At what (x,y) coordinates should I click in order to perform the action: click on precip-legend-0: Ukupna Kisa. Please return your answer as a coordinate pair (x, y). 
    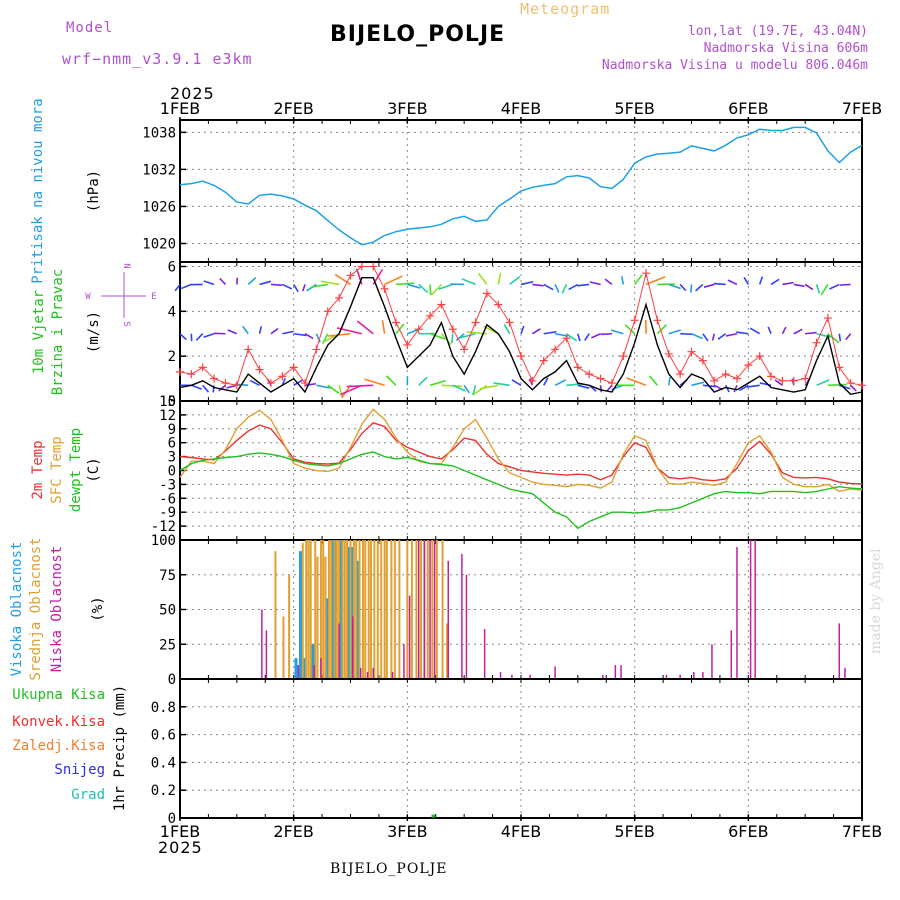
    Looking at the image, I should click on (58, 695).